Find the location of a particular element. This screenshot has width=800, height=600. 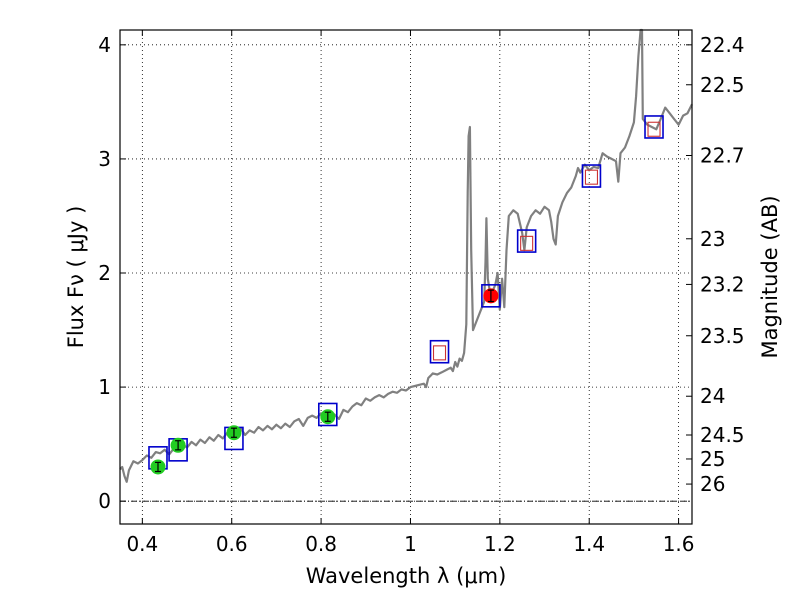

x-tick-label: 0.4 is located at coordinates (142, 544).